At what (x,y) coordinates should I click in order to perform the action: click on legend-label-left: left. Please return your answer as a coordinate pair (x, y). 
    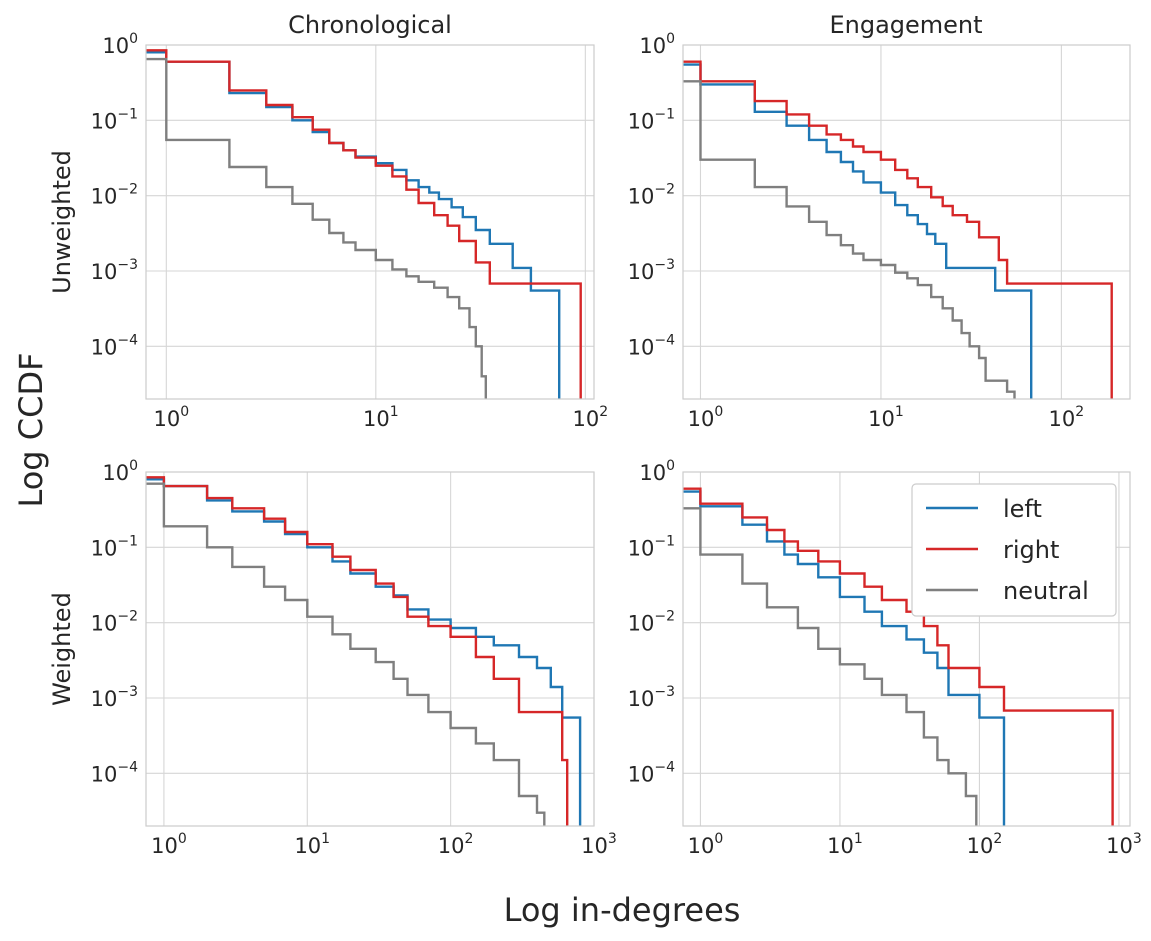
    Looking at the image, I should click on (1022, 509).